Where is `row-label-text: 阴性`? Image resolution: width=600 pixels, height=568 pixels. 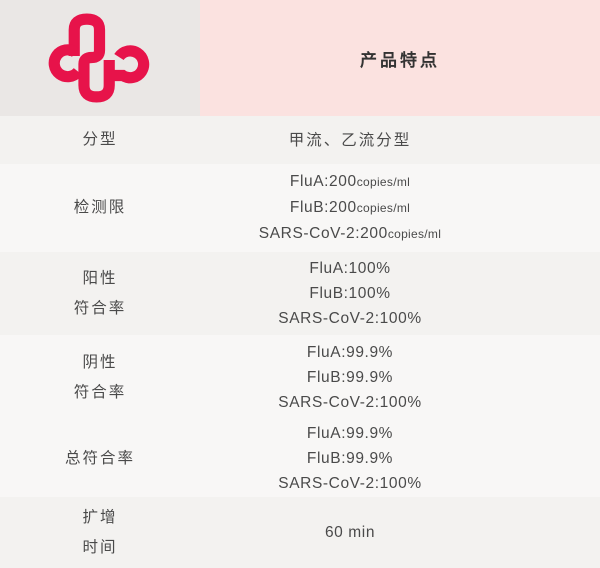 row-label-text: 阴性 is located at coordinates (100, 362).